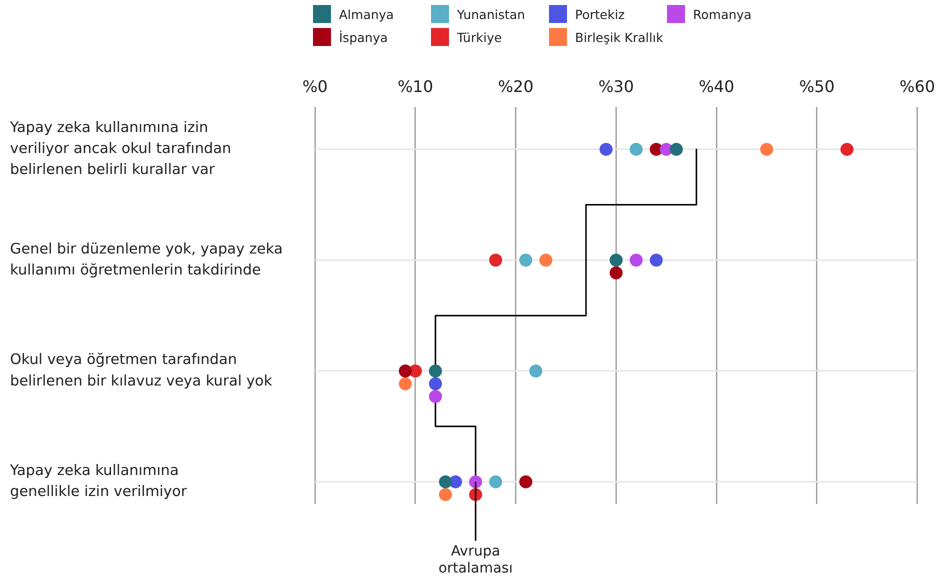 The width and height of the screenshot is (945, 586). I want to click on legend-label: Türkiye, so click(479, 37).